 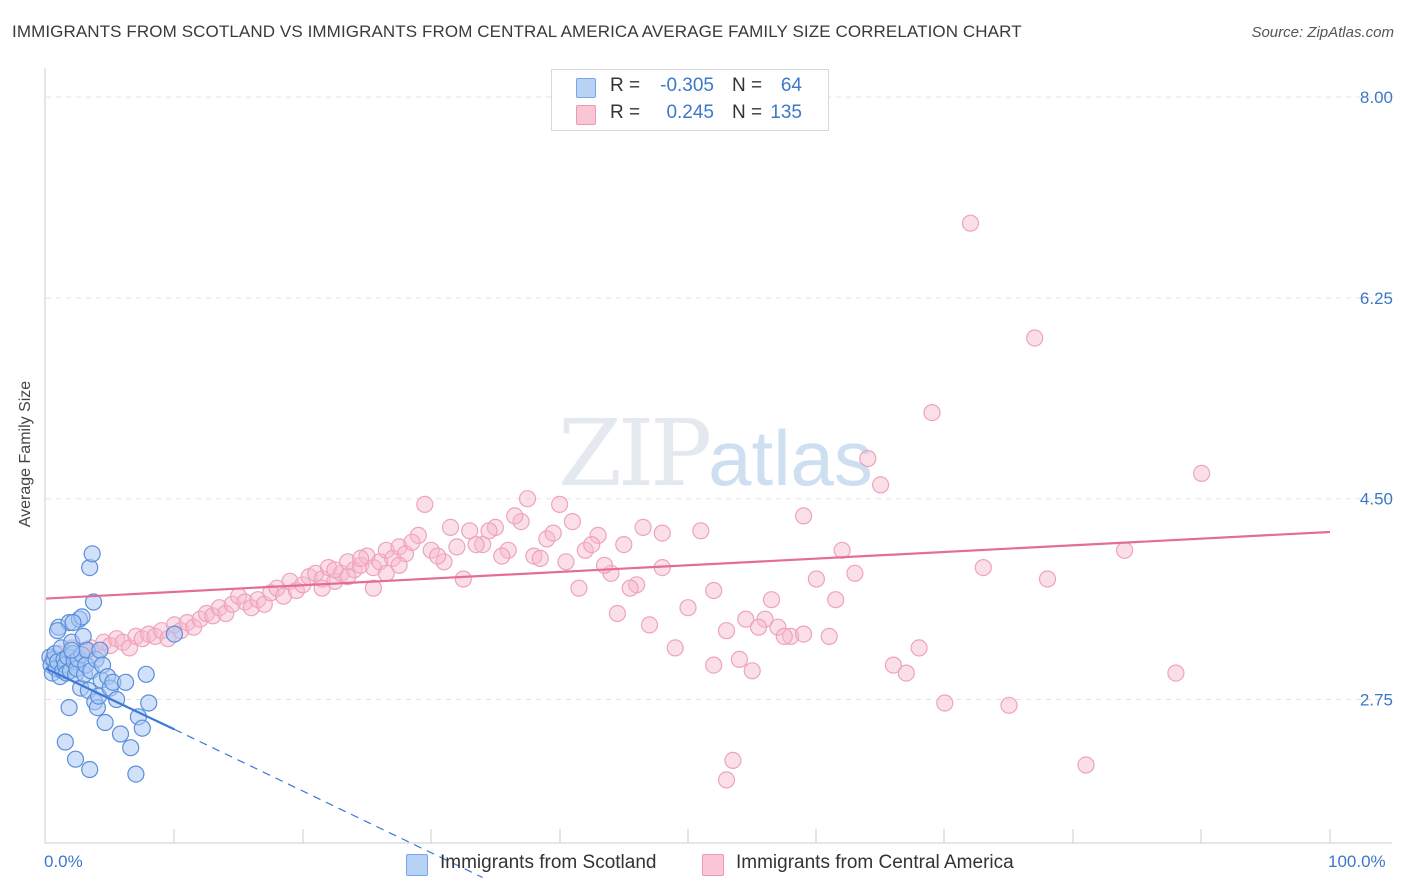 What do you see at coordinates (63, 861) in the screenshot?
I see `x-tick-label-min: 0.0%` at bounding box center [63, 861].